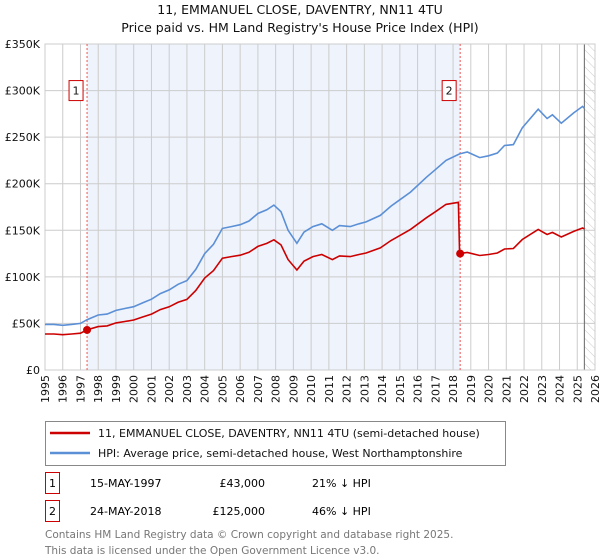 Image resolution: width=600 pixels, height=560 pixels. I want to click on chart-title: 11, EMMANUEL CLOSE, DAVENTRY, NN11 4TU, so click(299, 9).